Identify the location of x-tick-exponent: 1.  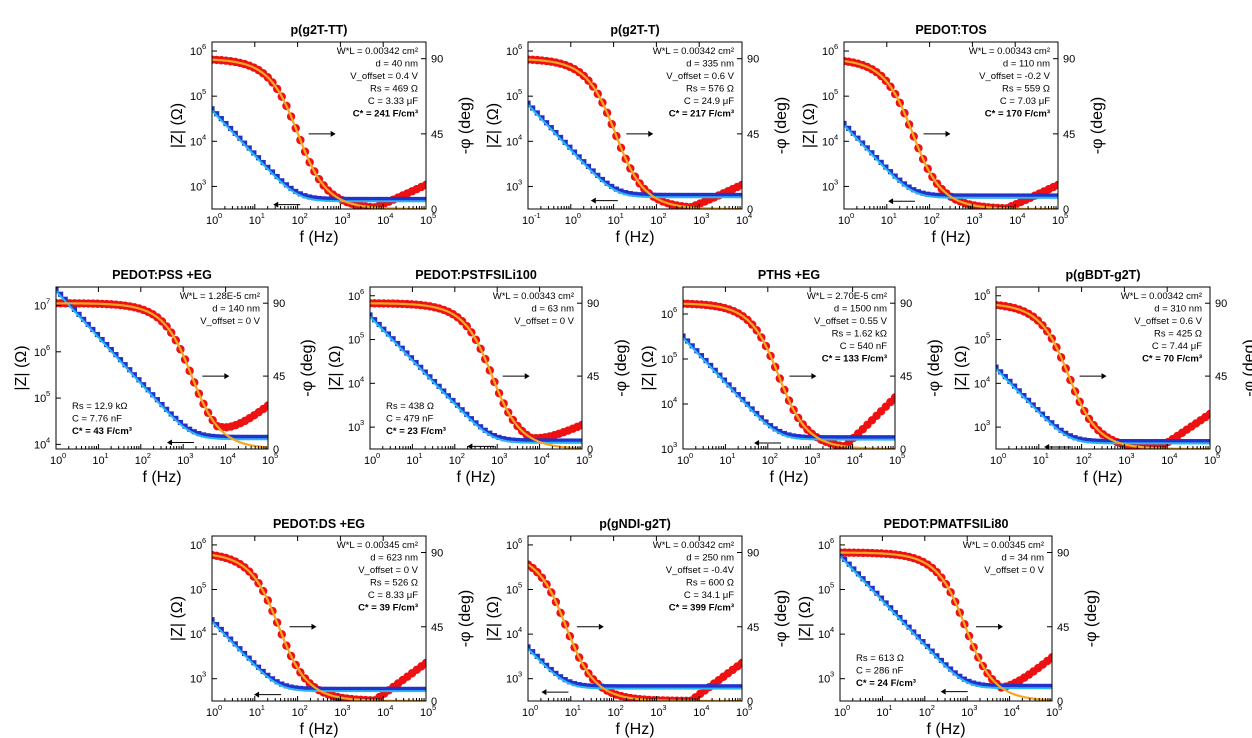
(890, 707).